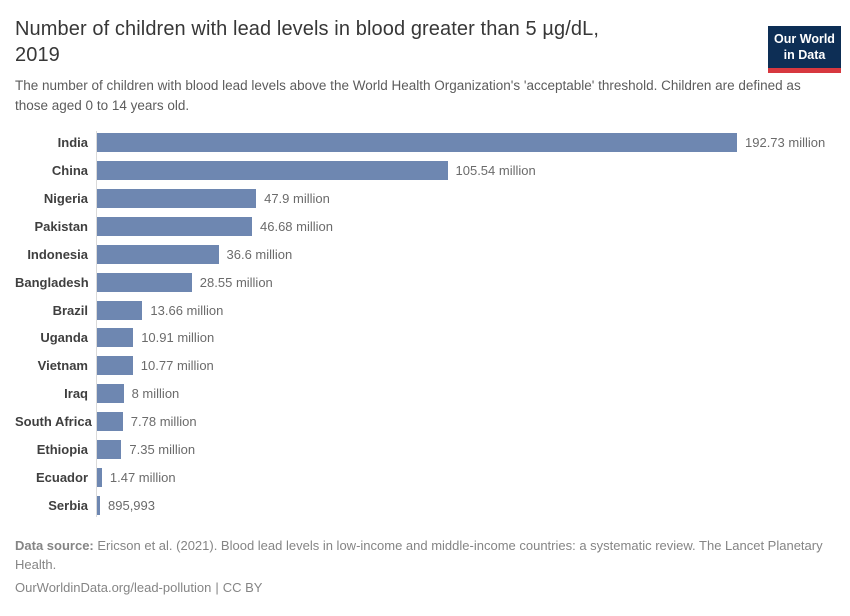 The width and height of the screenshot is (850, 616). I want to click on chart-row: Bangladesh 28.55 million, so click(425, 282).